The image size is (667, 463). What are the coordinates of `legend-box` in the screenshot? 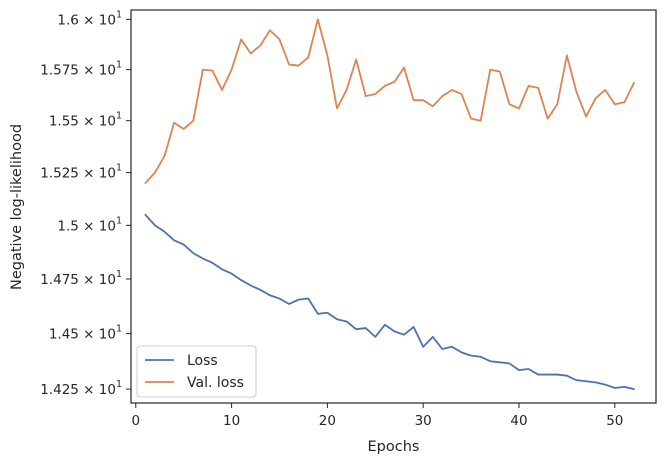 It's located at (196, 371).